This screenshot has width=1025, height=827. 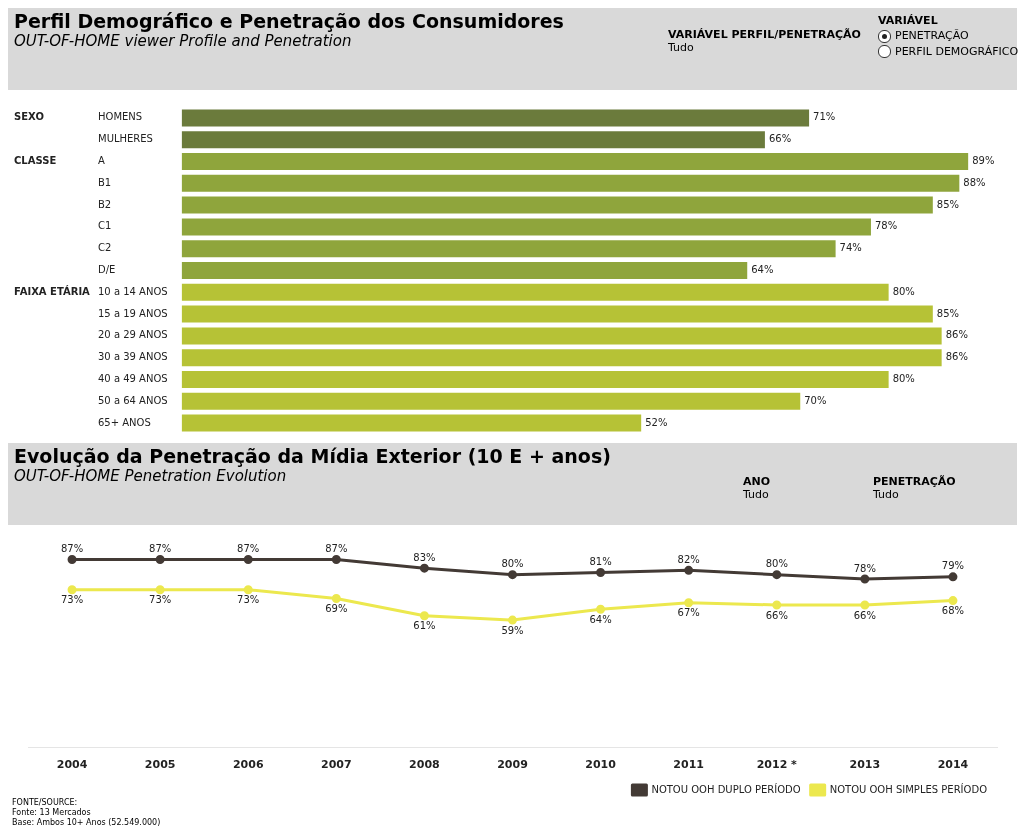 What do you see at coordinates (72, 765) in the screenshot?
I see `x-tick-label: 2004` at bounding box center [72, 765].